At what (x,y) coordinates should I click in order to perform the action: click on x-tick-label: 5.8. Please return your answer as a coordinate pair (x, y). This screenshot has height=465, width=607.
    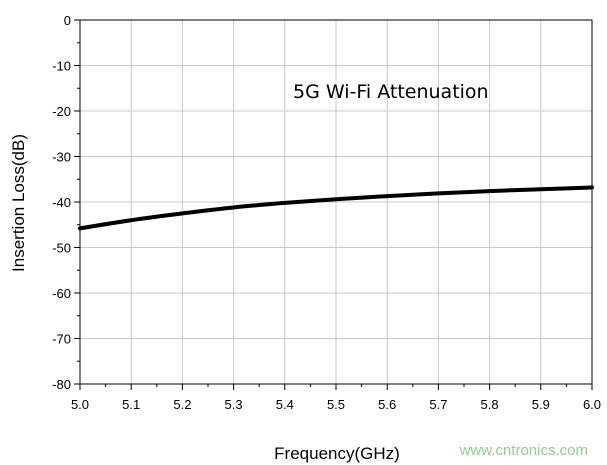
    Looking at the image, I should click on (490, 404).